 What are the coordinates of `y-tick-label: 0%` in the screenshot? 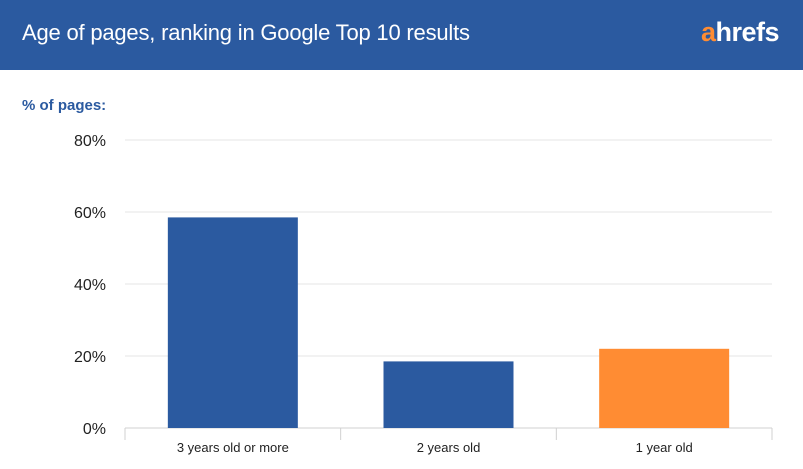 It's located at (94, 429).